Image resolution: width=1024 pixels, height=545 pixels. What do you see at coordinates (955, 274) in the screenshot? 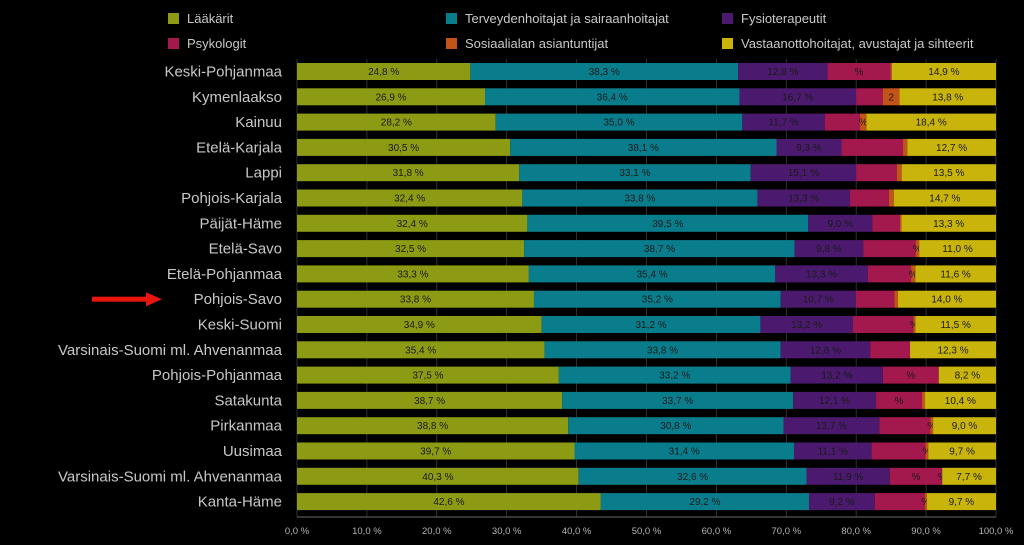
I see `bar-value-label: 11,6 %` at bounding box center [955, 274].